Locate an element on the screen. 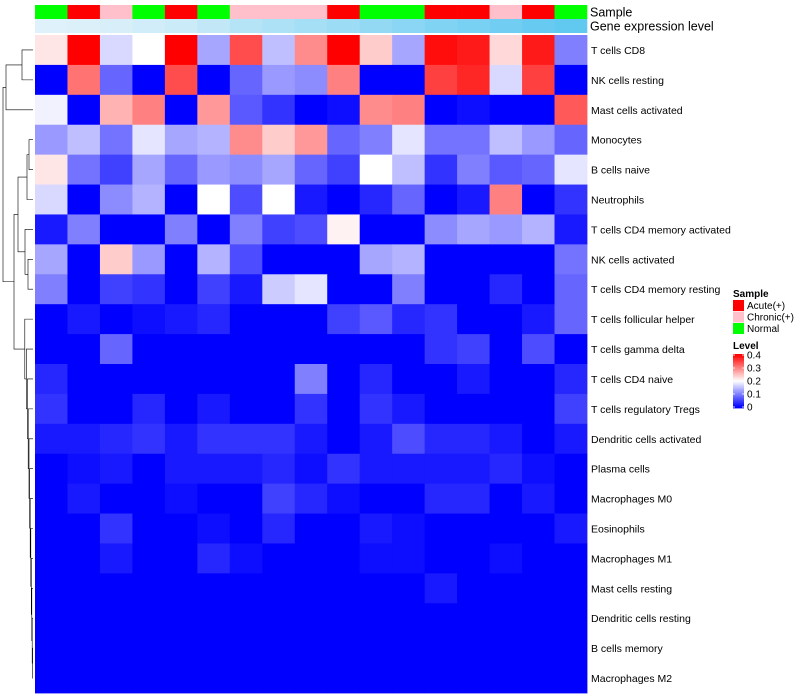 Image resolution: width=800 pixels, height=700 pixels. level-legend-tick-label: 0.3 is located at coordinates (754, 369).